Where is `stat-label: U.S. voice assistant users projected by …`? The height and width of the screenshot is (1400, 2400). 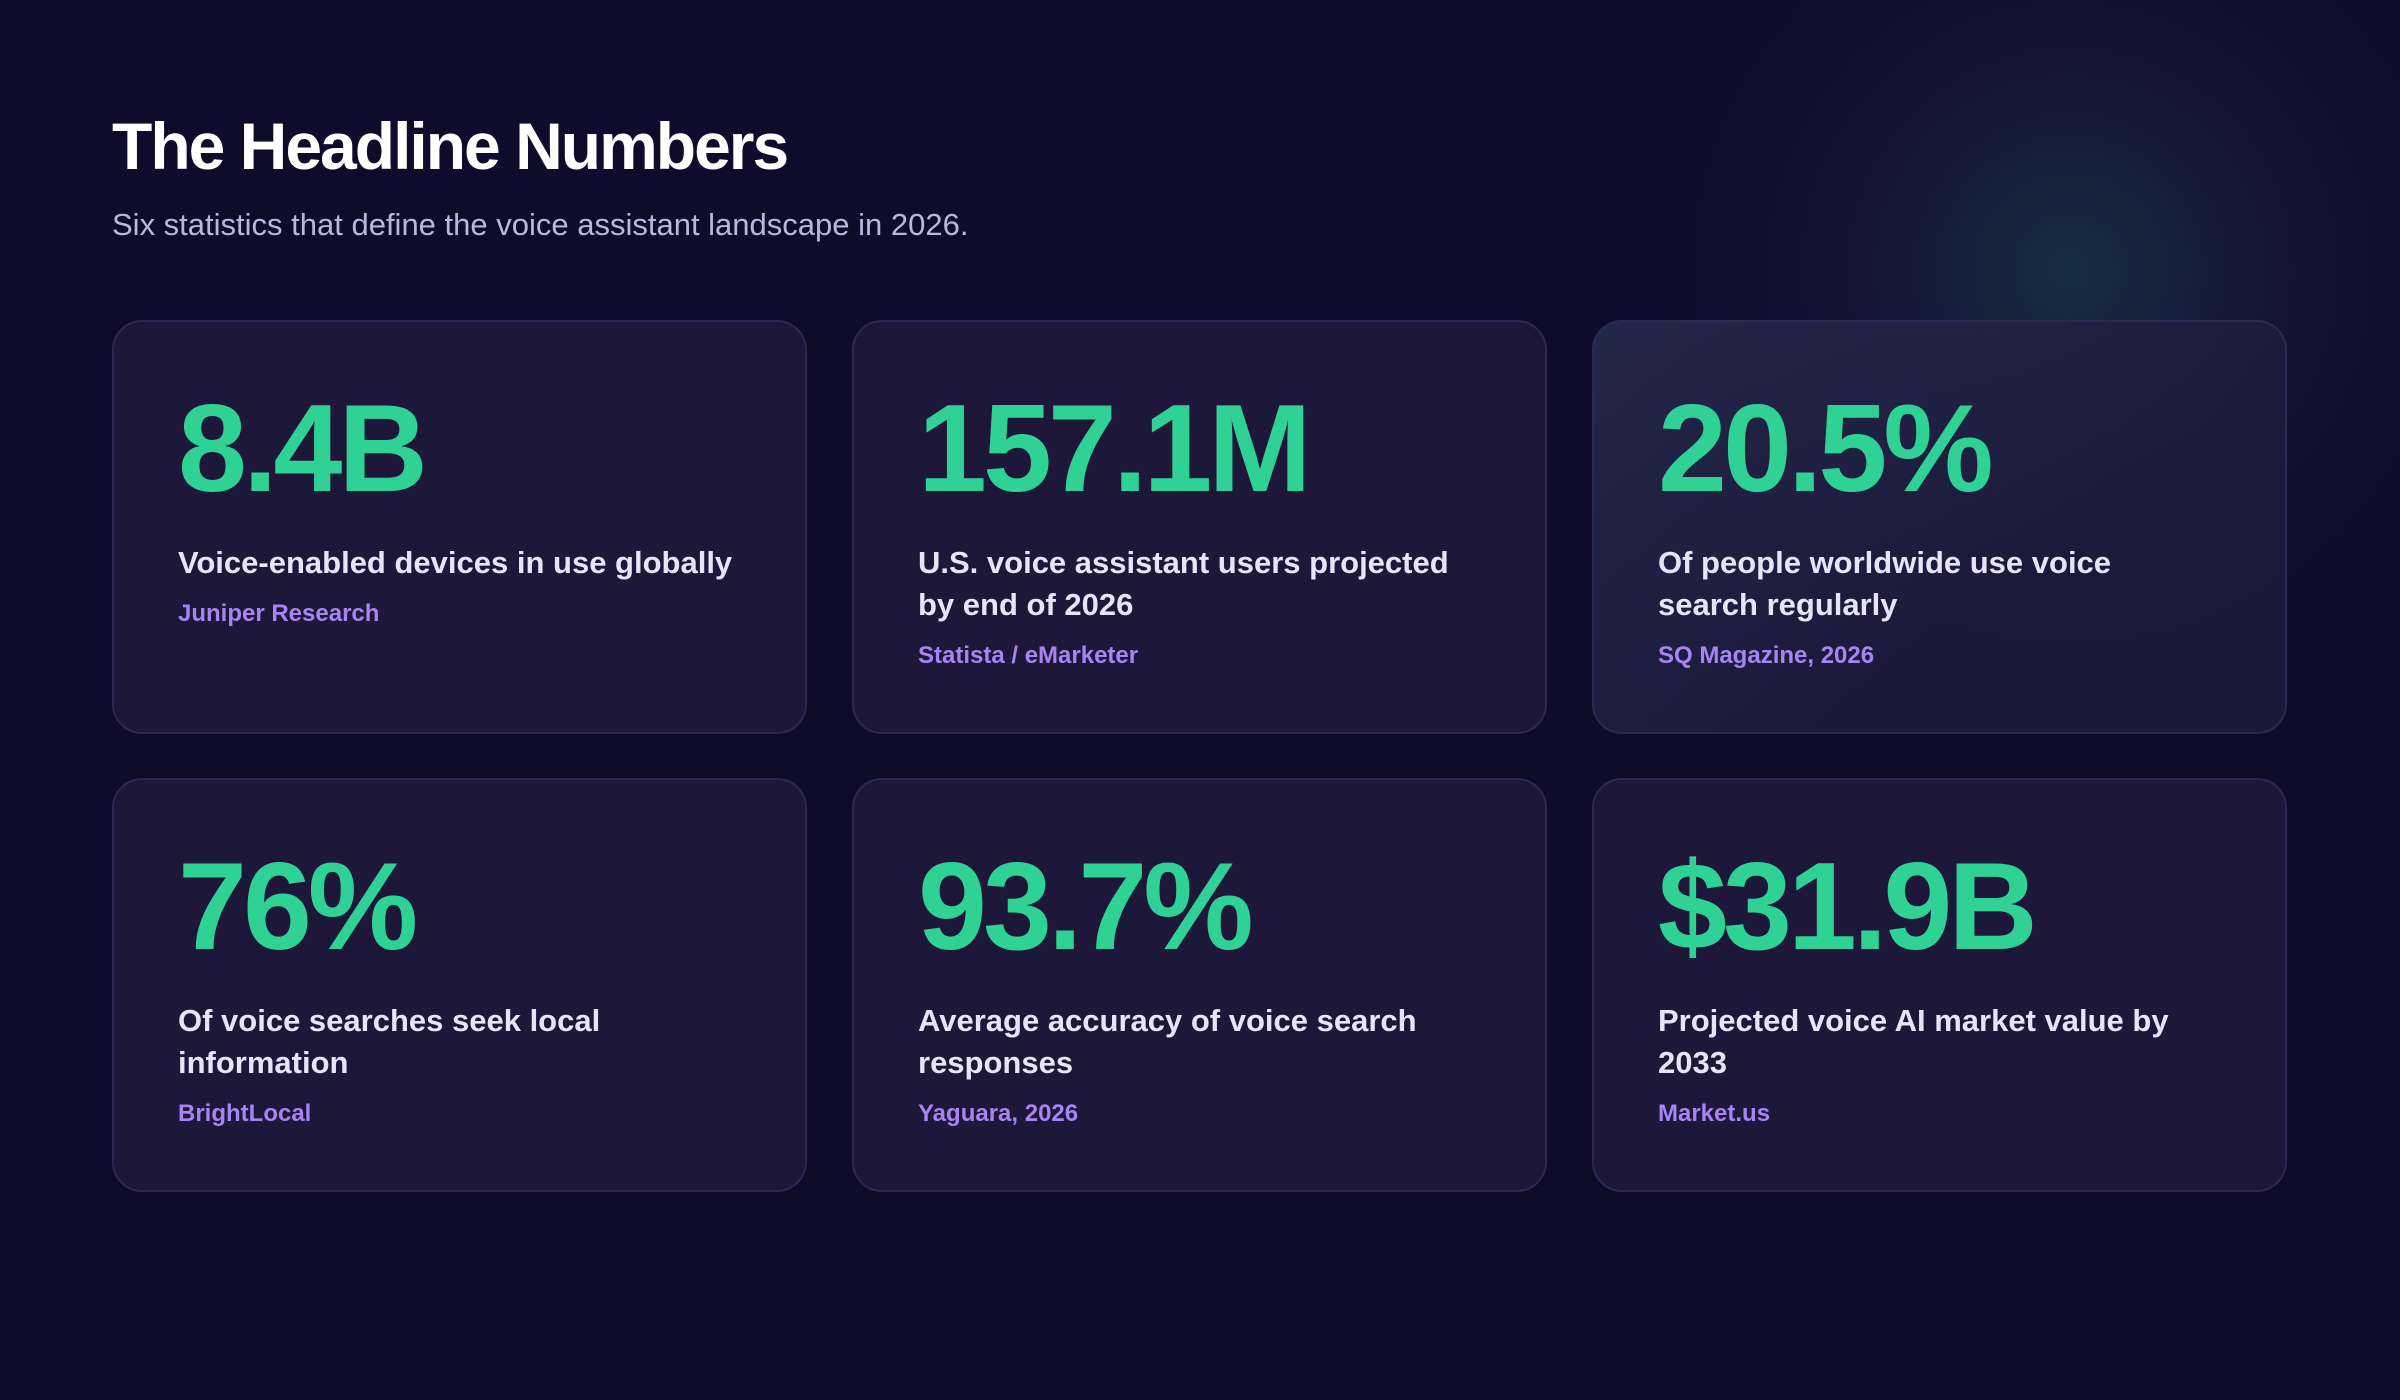 stat-label: U.S. voice assistant users projected by … is located at coordinates (1183, 583).